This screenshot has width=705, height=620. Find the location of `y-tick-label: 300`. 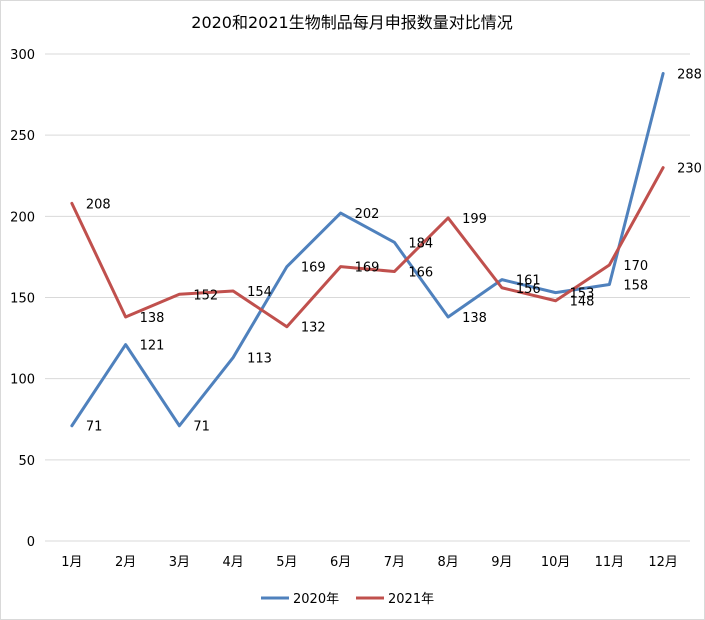

y-tick-label: 300 is located at coordinates (22, 55).